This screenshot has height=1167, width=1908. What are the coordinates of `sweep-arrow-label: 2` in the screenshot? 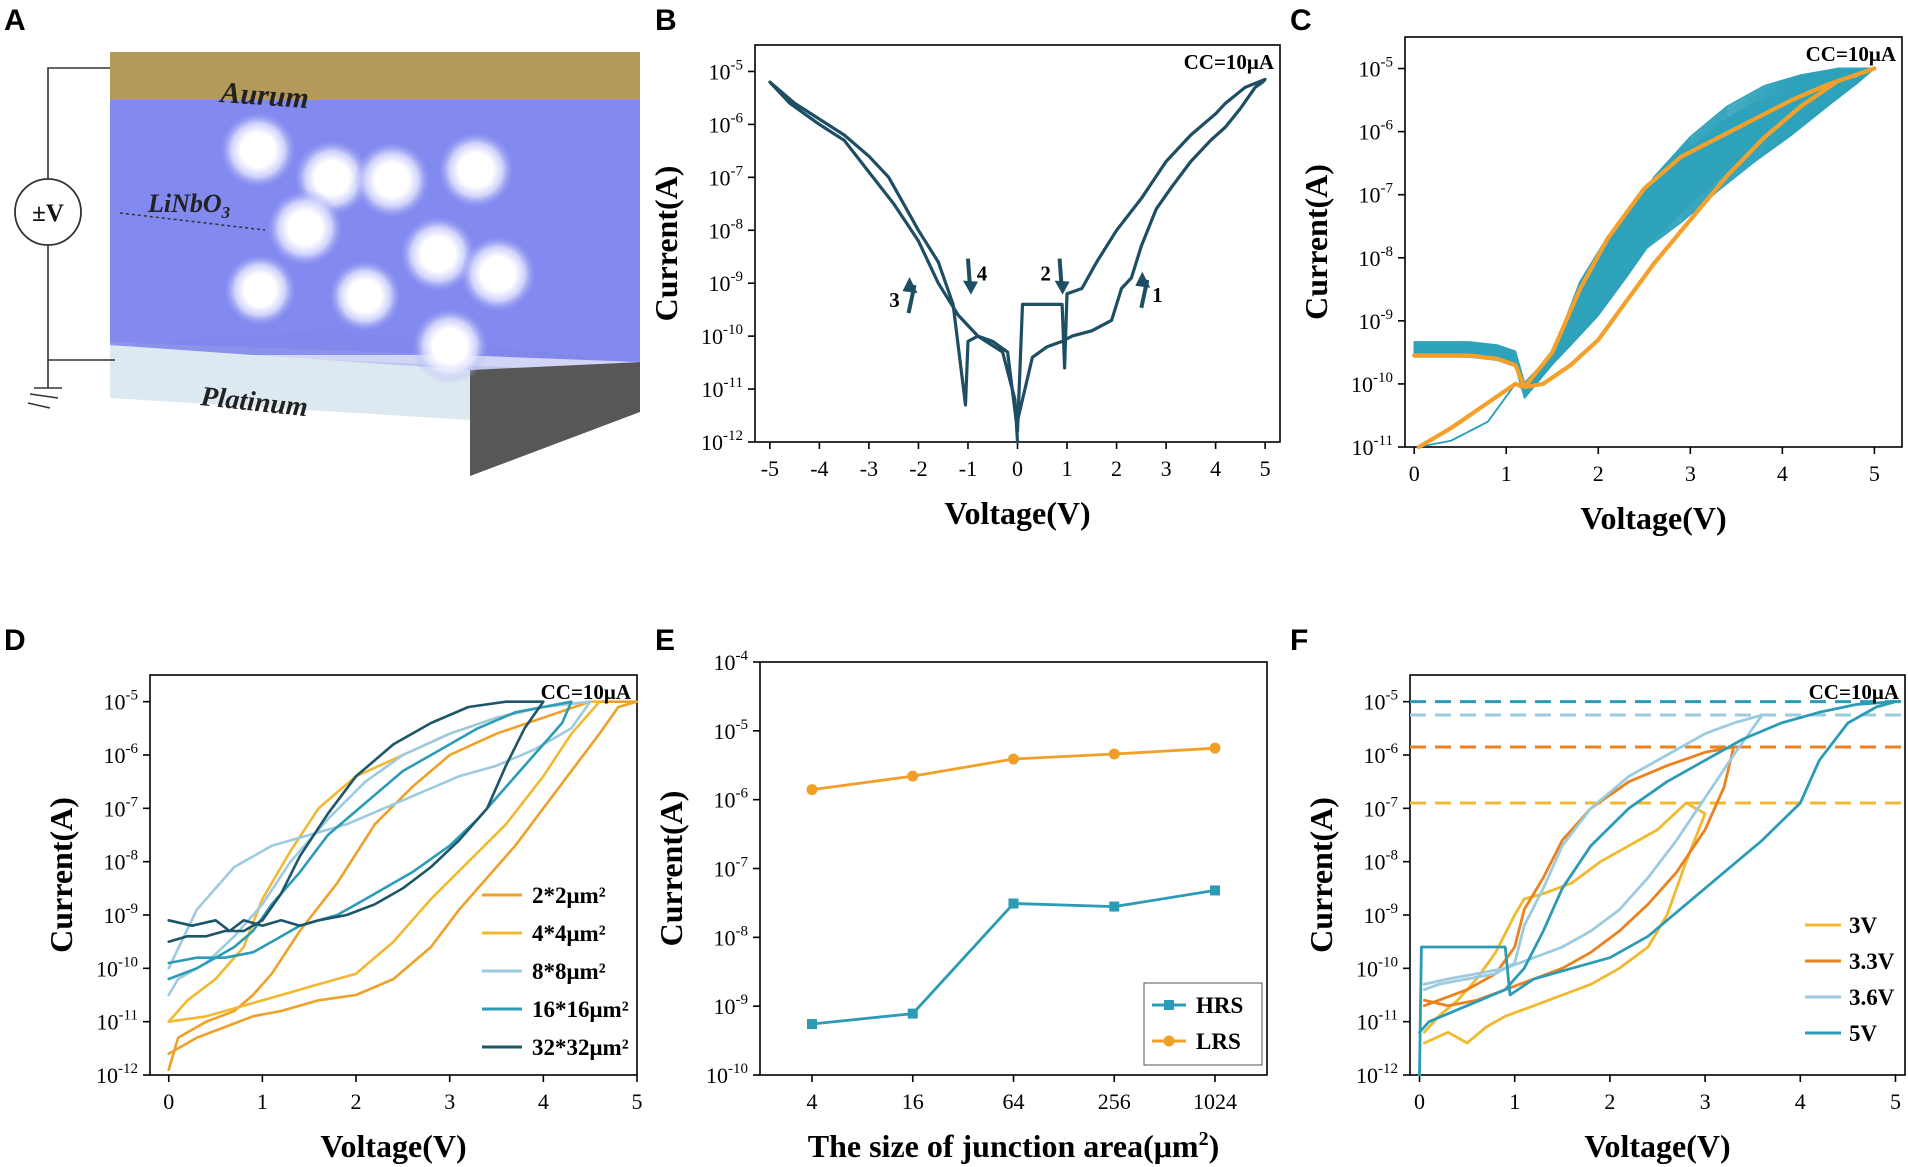 It's located at (1045, 274).